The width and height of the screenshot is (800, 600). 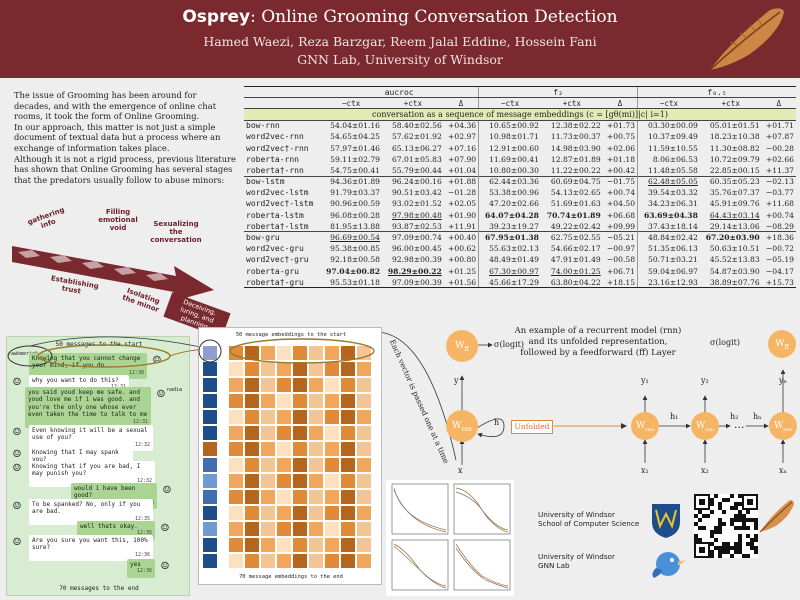 What do you see at coordinates (730, 237) in the screenshot?
I see `metric-cell: 67.20±03.90` at bounding box center [730, 237].